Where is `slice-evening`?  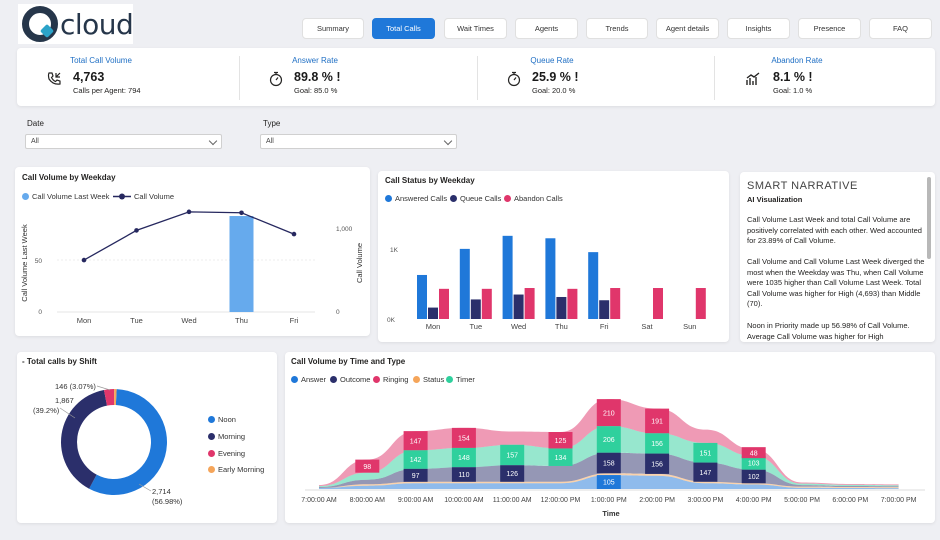 slice-evening is located at coordinates (109, 397).